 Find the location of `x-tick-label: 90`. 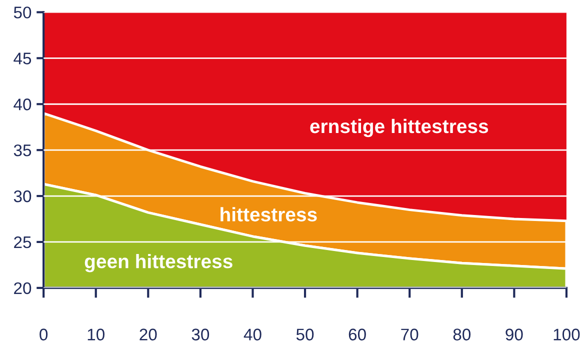

x-tick-label: 90 is located at coordinates (514, 334).